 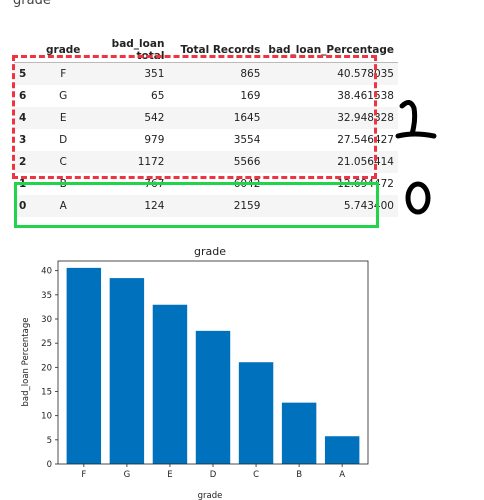 I want to click on table-row: 4 E 542 1645 32.948328, so click(x=206, y=118).